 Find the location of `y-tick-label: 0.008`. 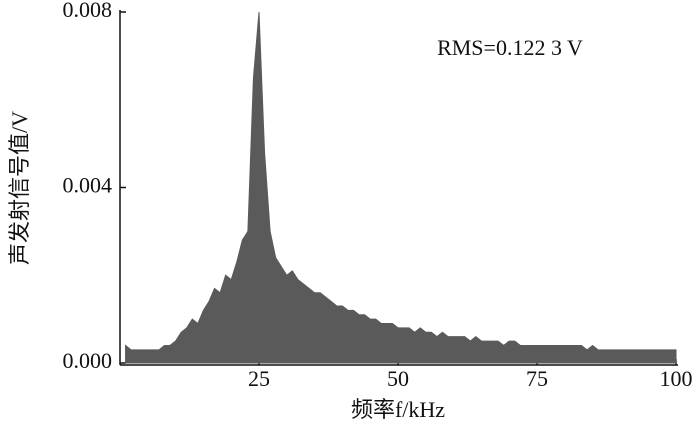

y-tick-label: 0.008 is located at coordinates (88, 11).